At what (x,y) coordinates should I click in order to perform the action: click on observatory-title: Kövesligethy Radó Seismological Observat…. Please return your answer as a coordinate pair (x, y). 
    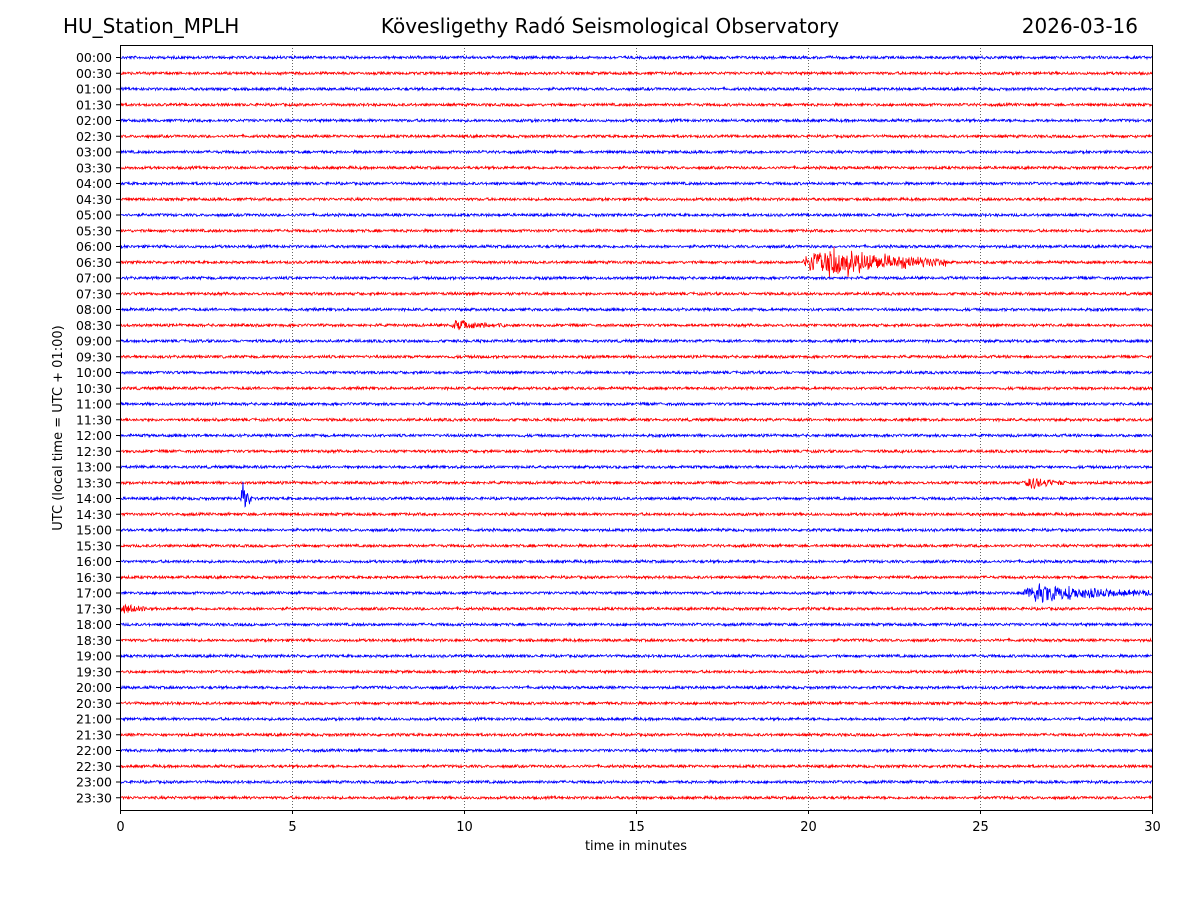
    Looking at the image, I should click on (610, 26).